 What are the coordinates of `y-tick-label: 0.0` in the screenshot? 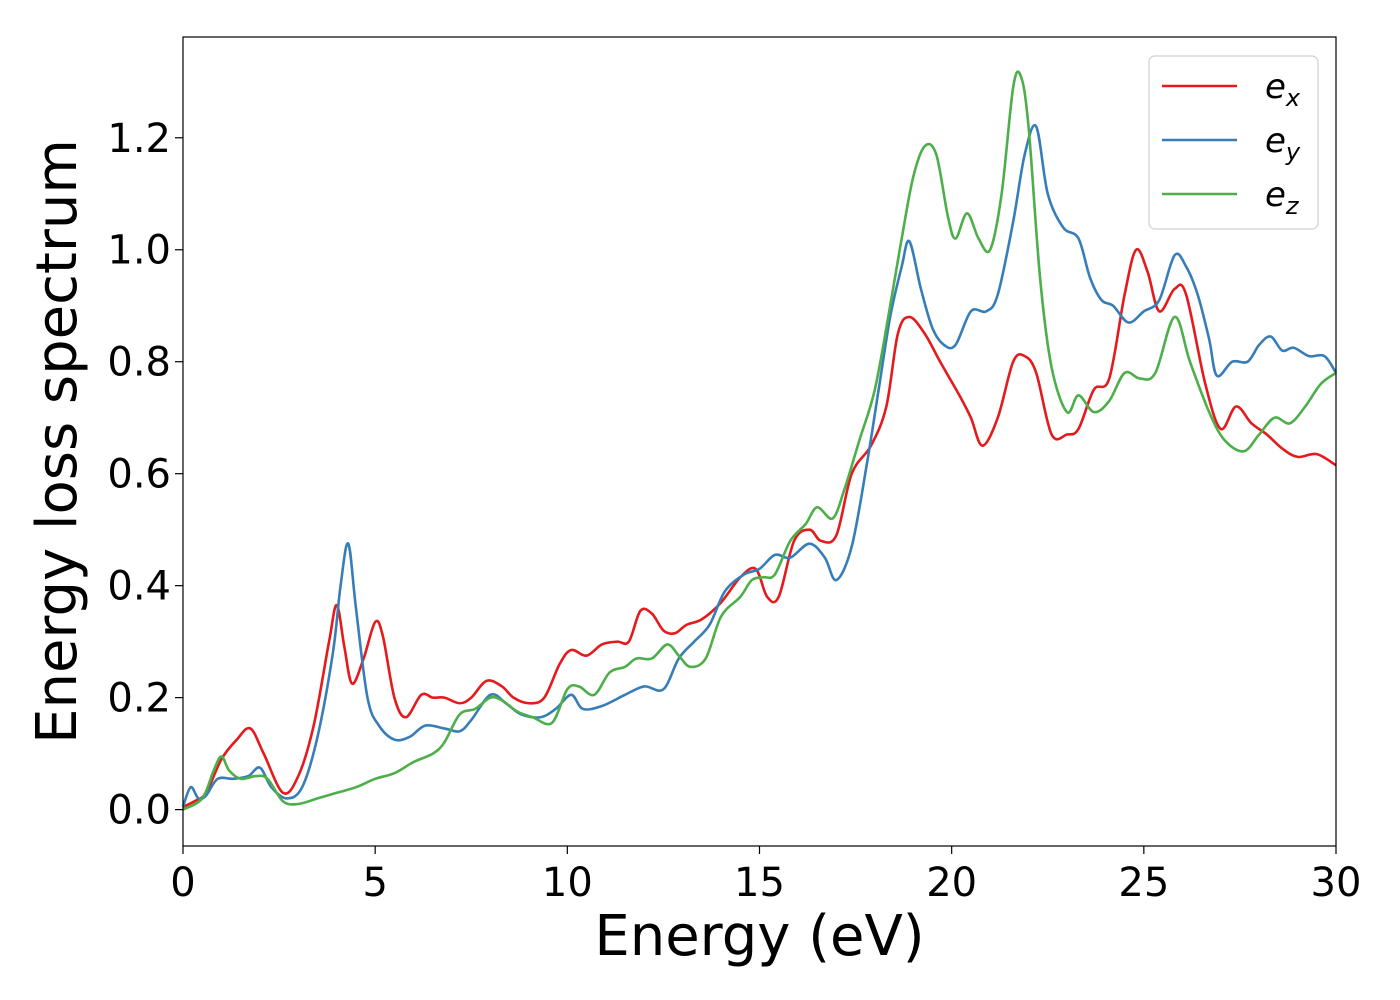 It's located at (139, 811).